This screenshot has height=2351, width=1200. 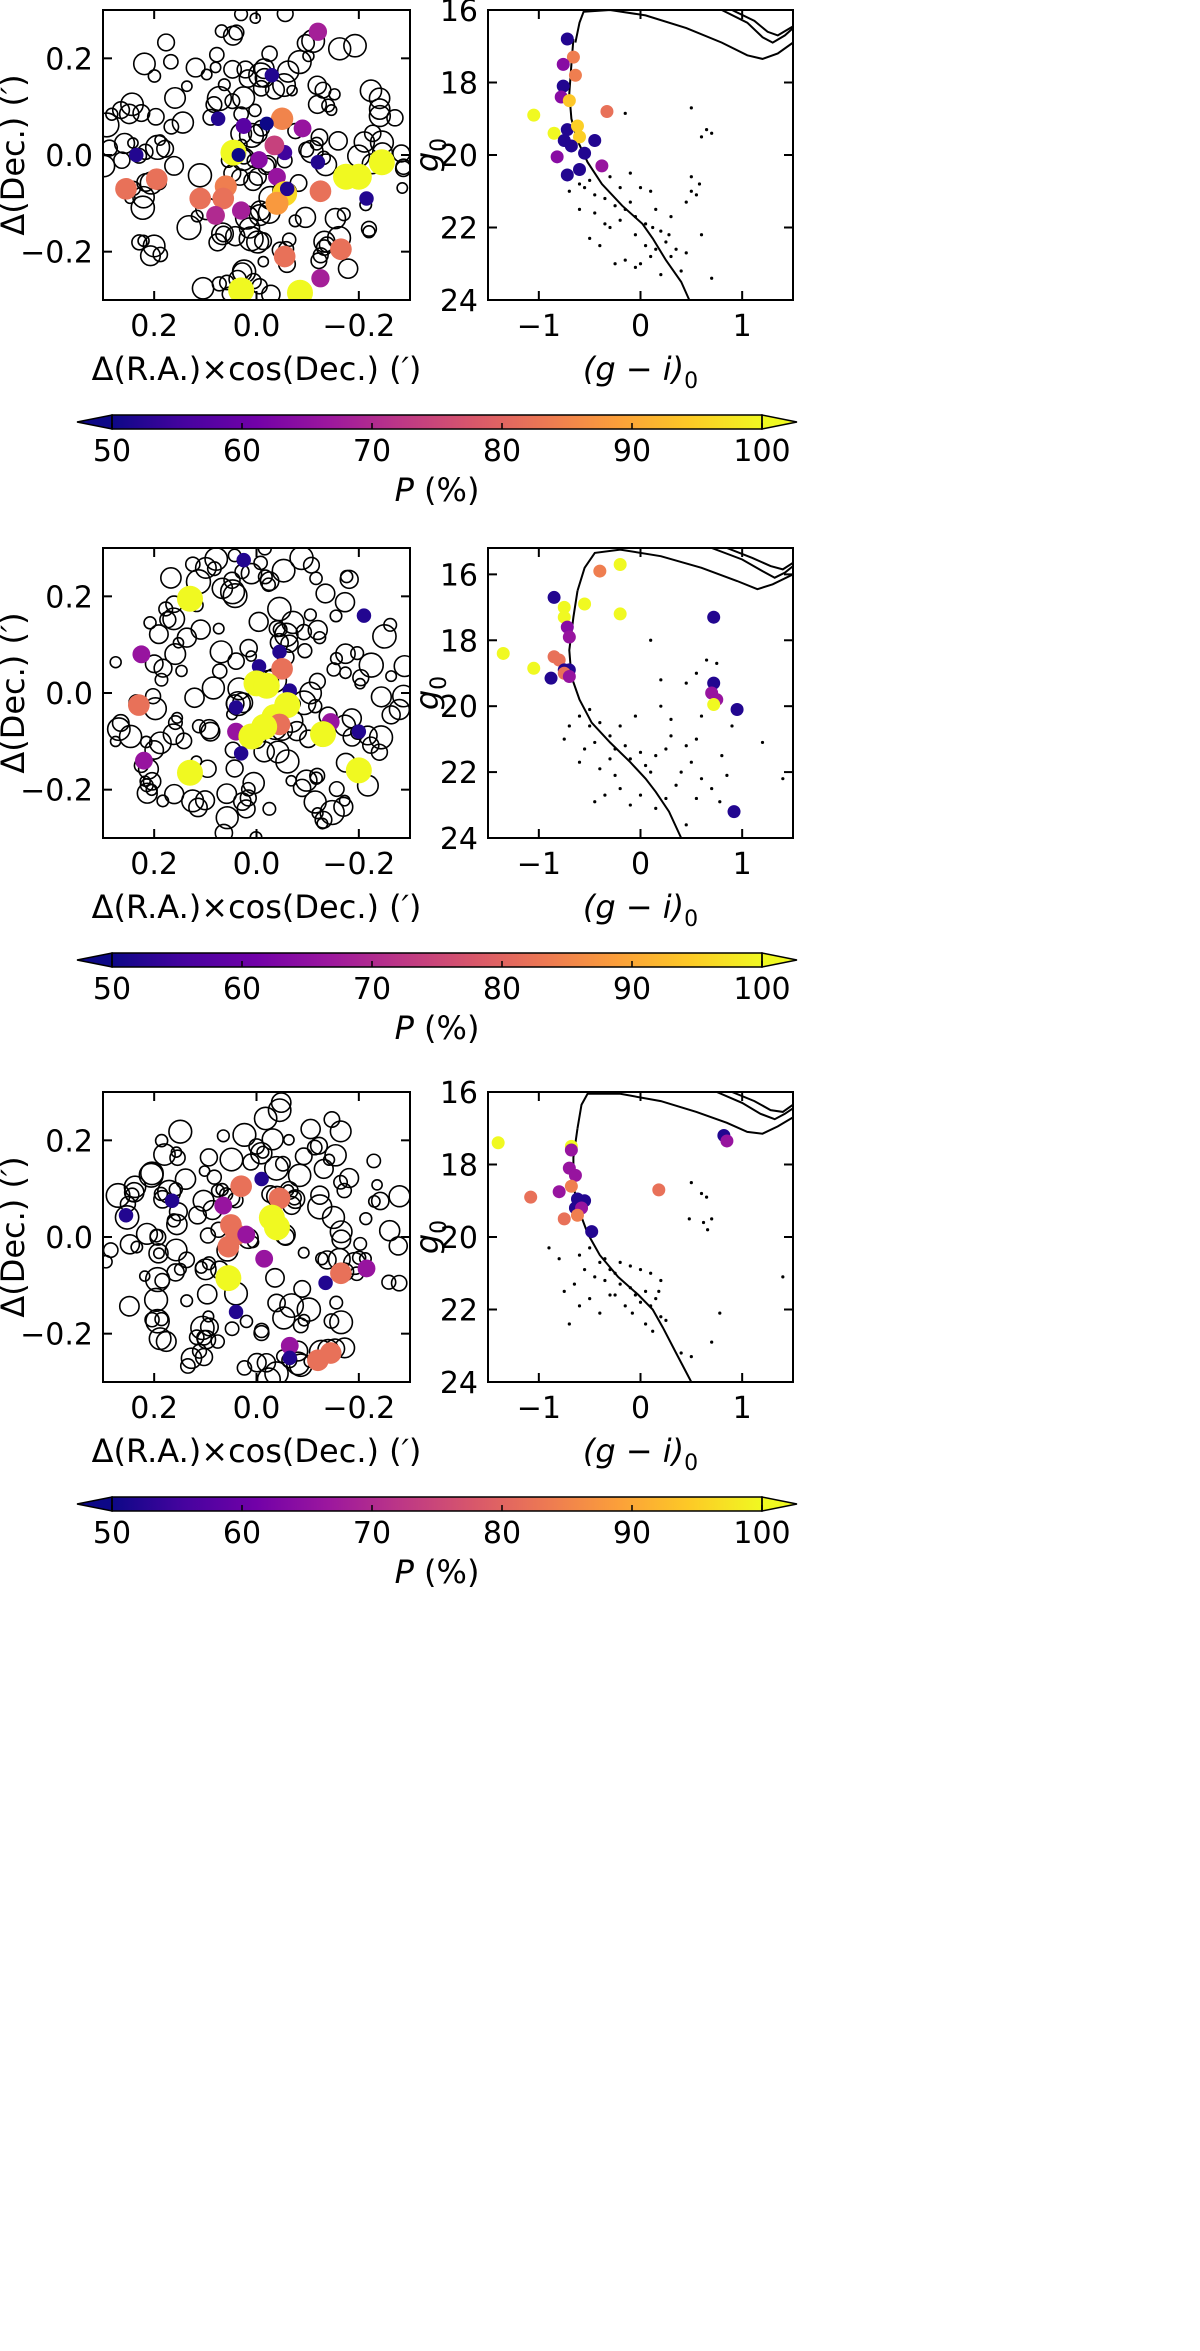 What do you see at coordinates (437, 461) in the screenshot?
I see `colorbar-row1: 50 60 70 80 90 100 P (%)` at bounding box center [437, 461].